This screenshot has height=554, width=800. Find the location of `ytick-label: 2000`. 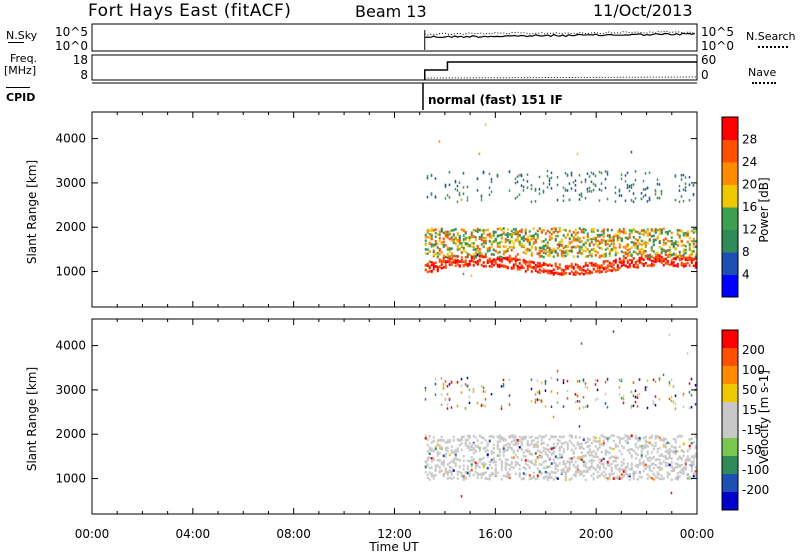

ytick-label: 2000 is located at coordinates (70, 227).